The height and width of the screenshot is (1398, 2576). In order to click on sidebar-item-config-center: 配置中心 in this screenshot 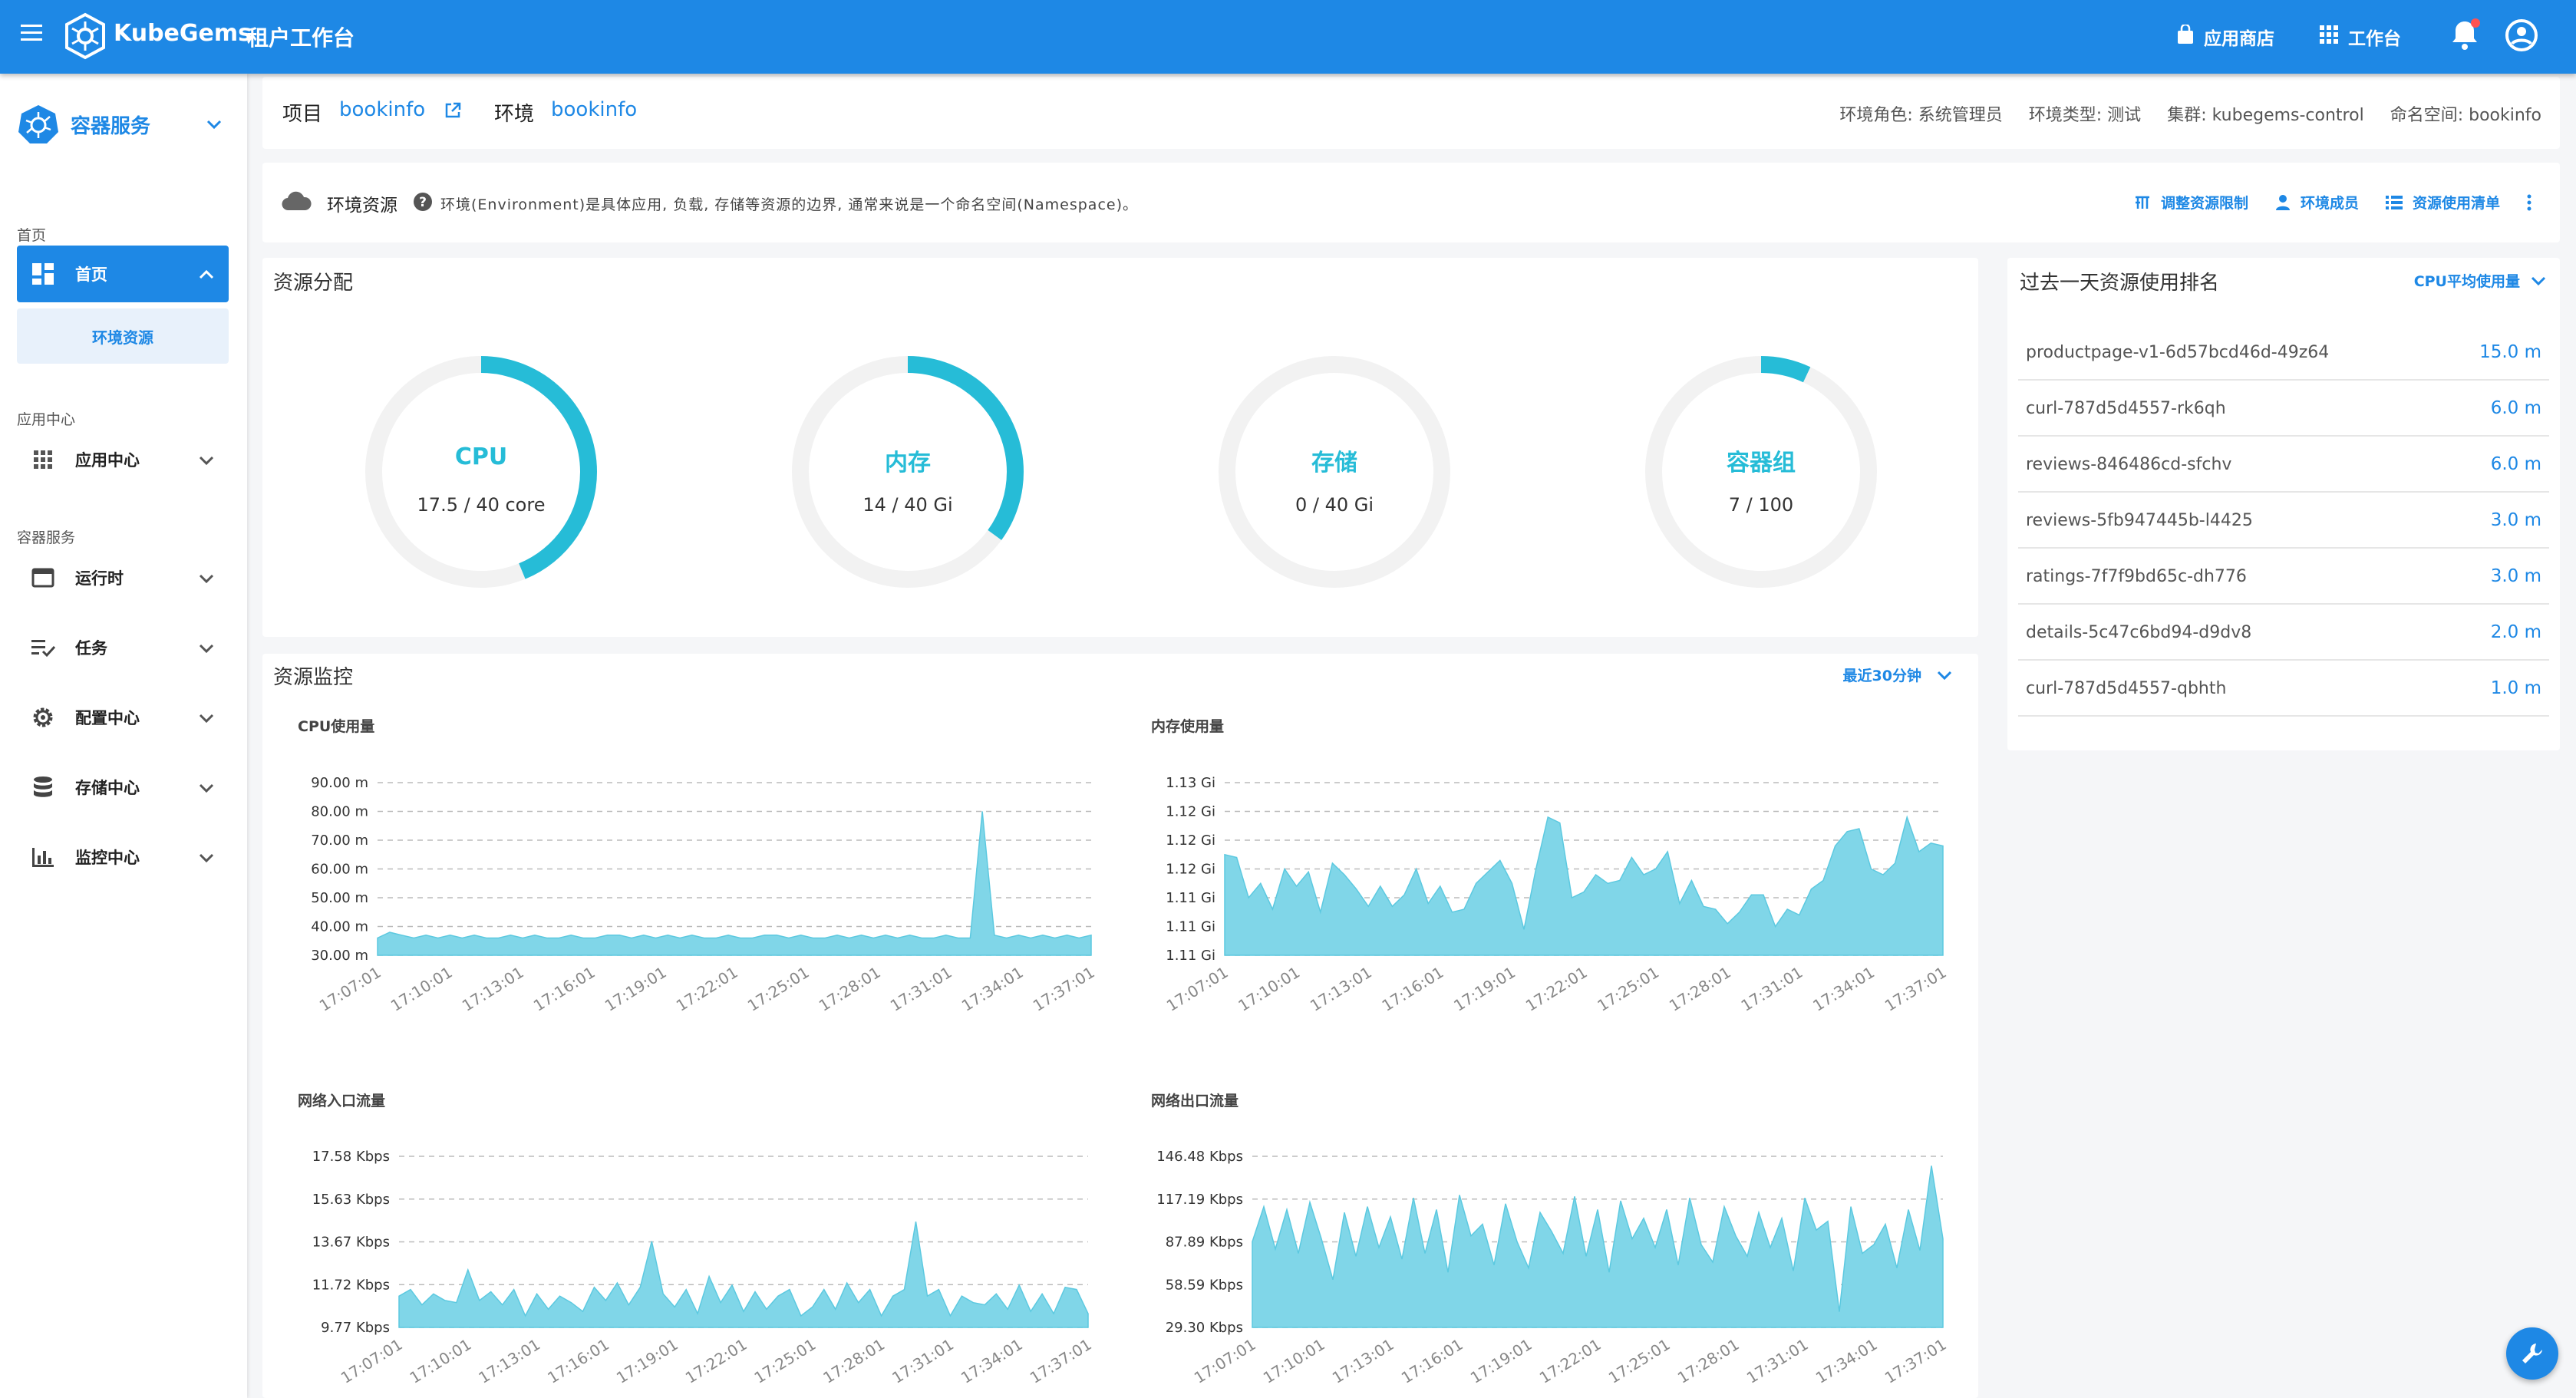, I will do `click(123, 717)`.